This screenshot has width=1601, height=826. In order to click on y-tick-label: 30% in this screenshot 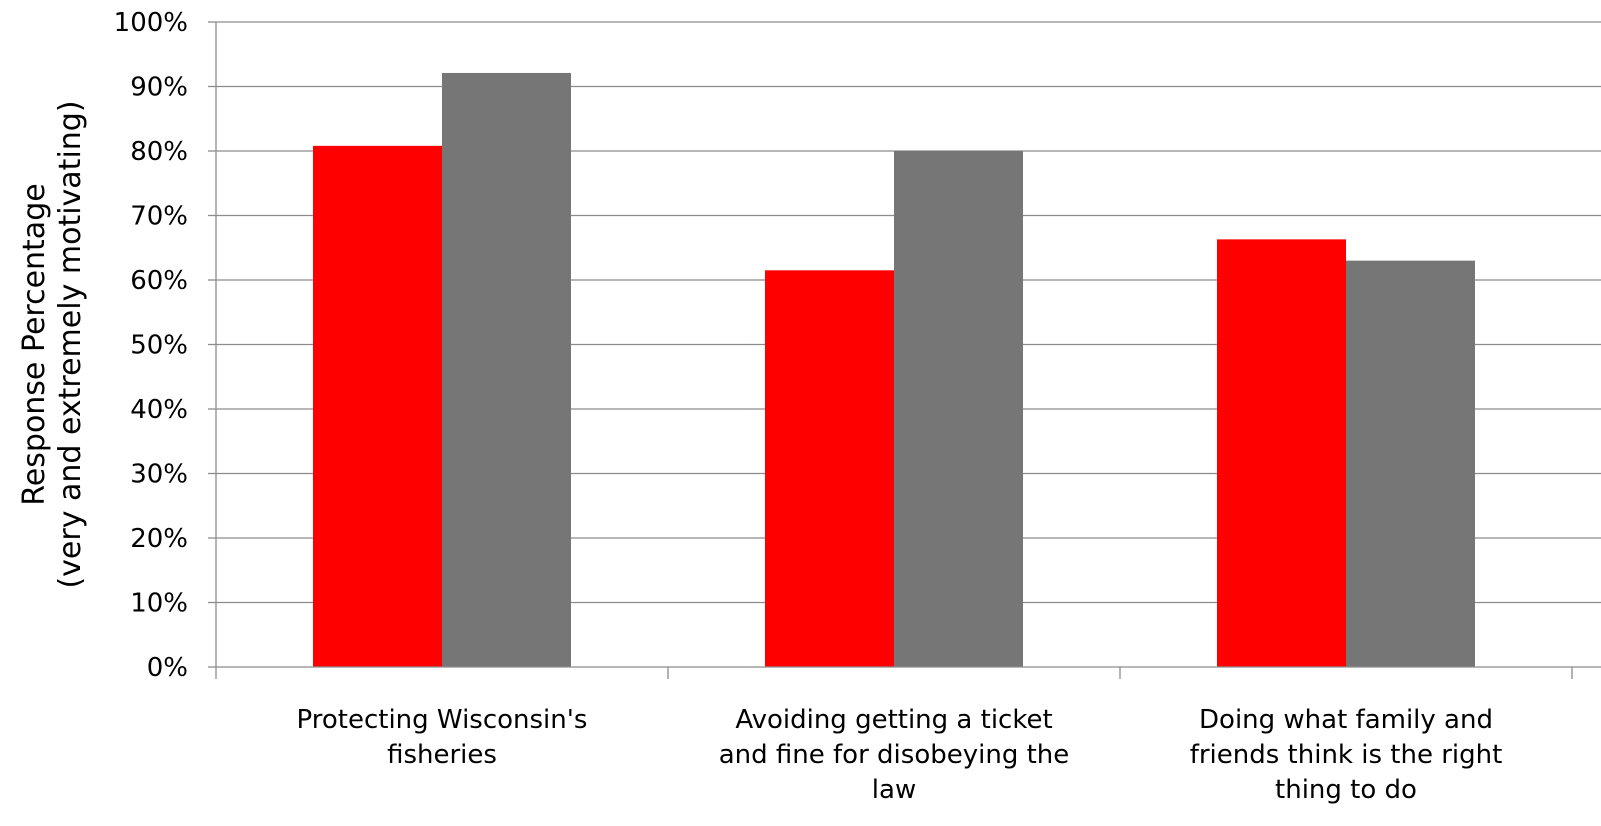, I will do `click(159, 475)`.